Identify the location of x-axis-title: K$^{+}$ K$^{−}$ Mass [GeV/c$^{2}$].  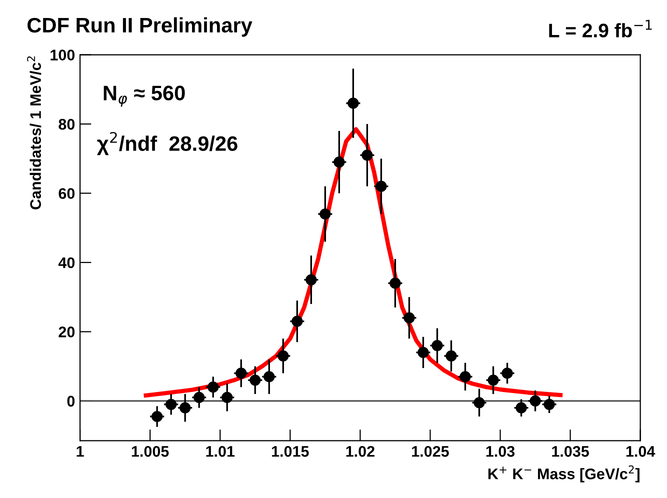
(564, 473).